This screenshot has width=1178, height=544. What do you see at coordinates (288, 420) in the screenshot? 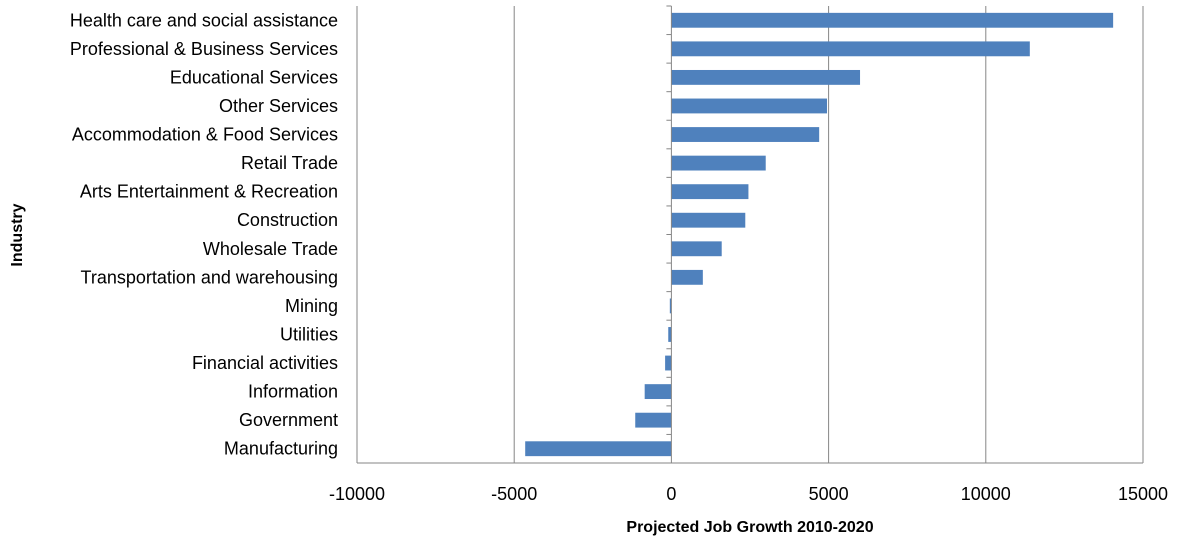
I see `category-label: Government` at bounding box center [288, 420].